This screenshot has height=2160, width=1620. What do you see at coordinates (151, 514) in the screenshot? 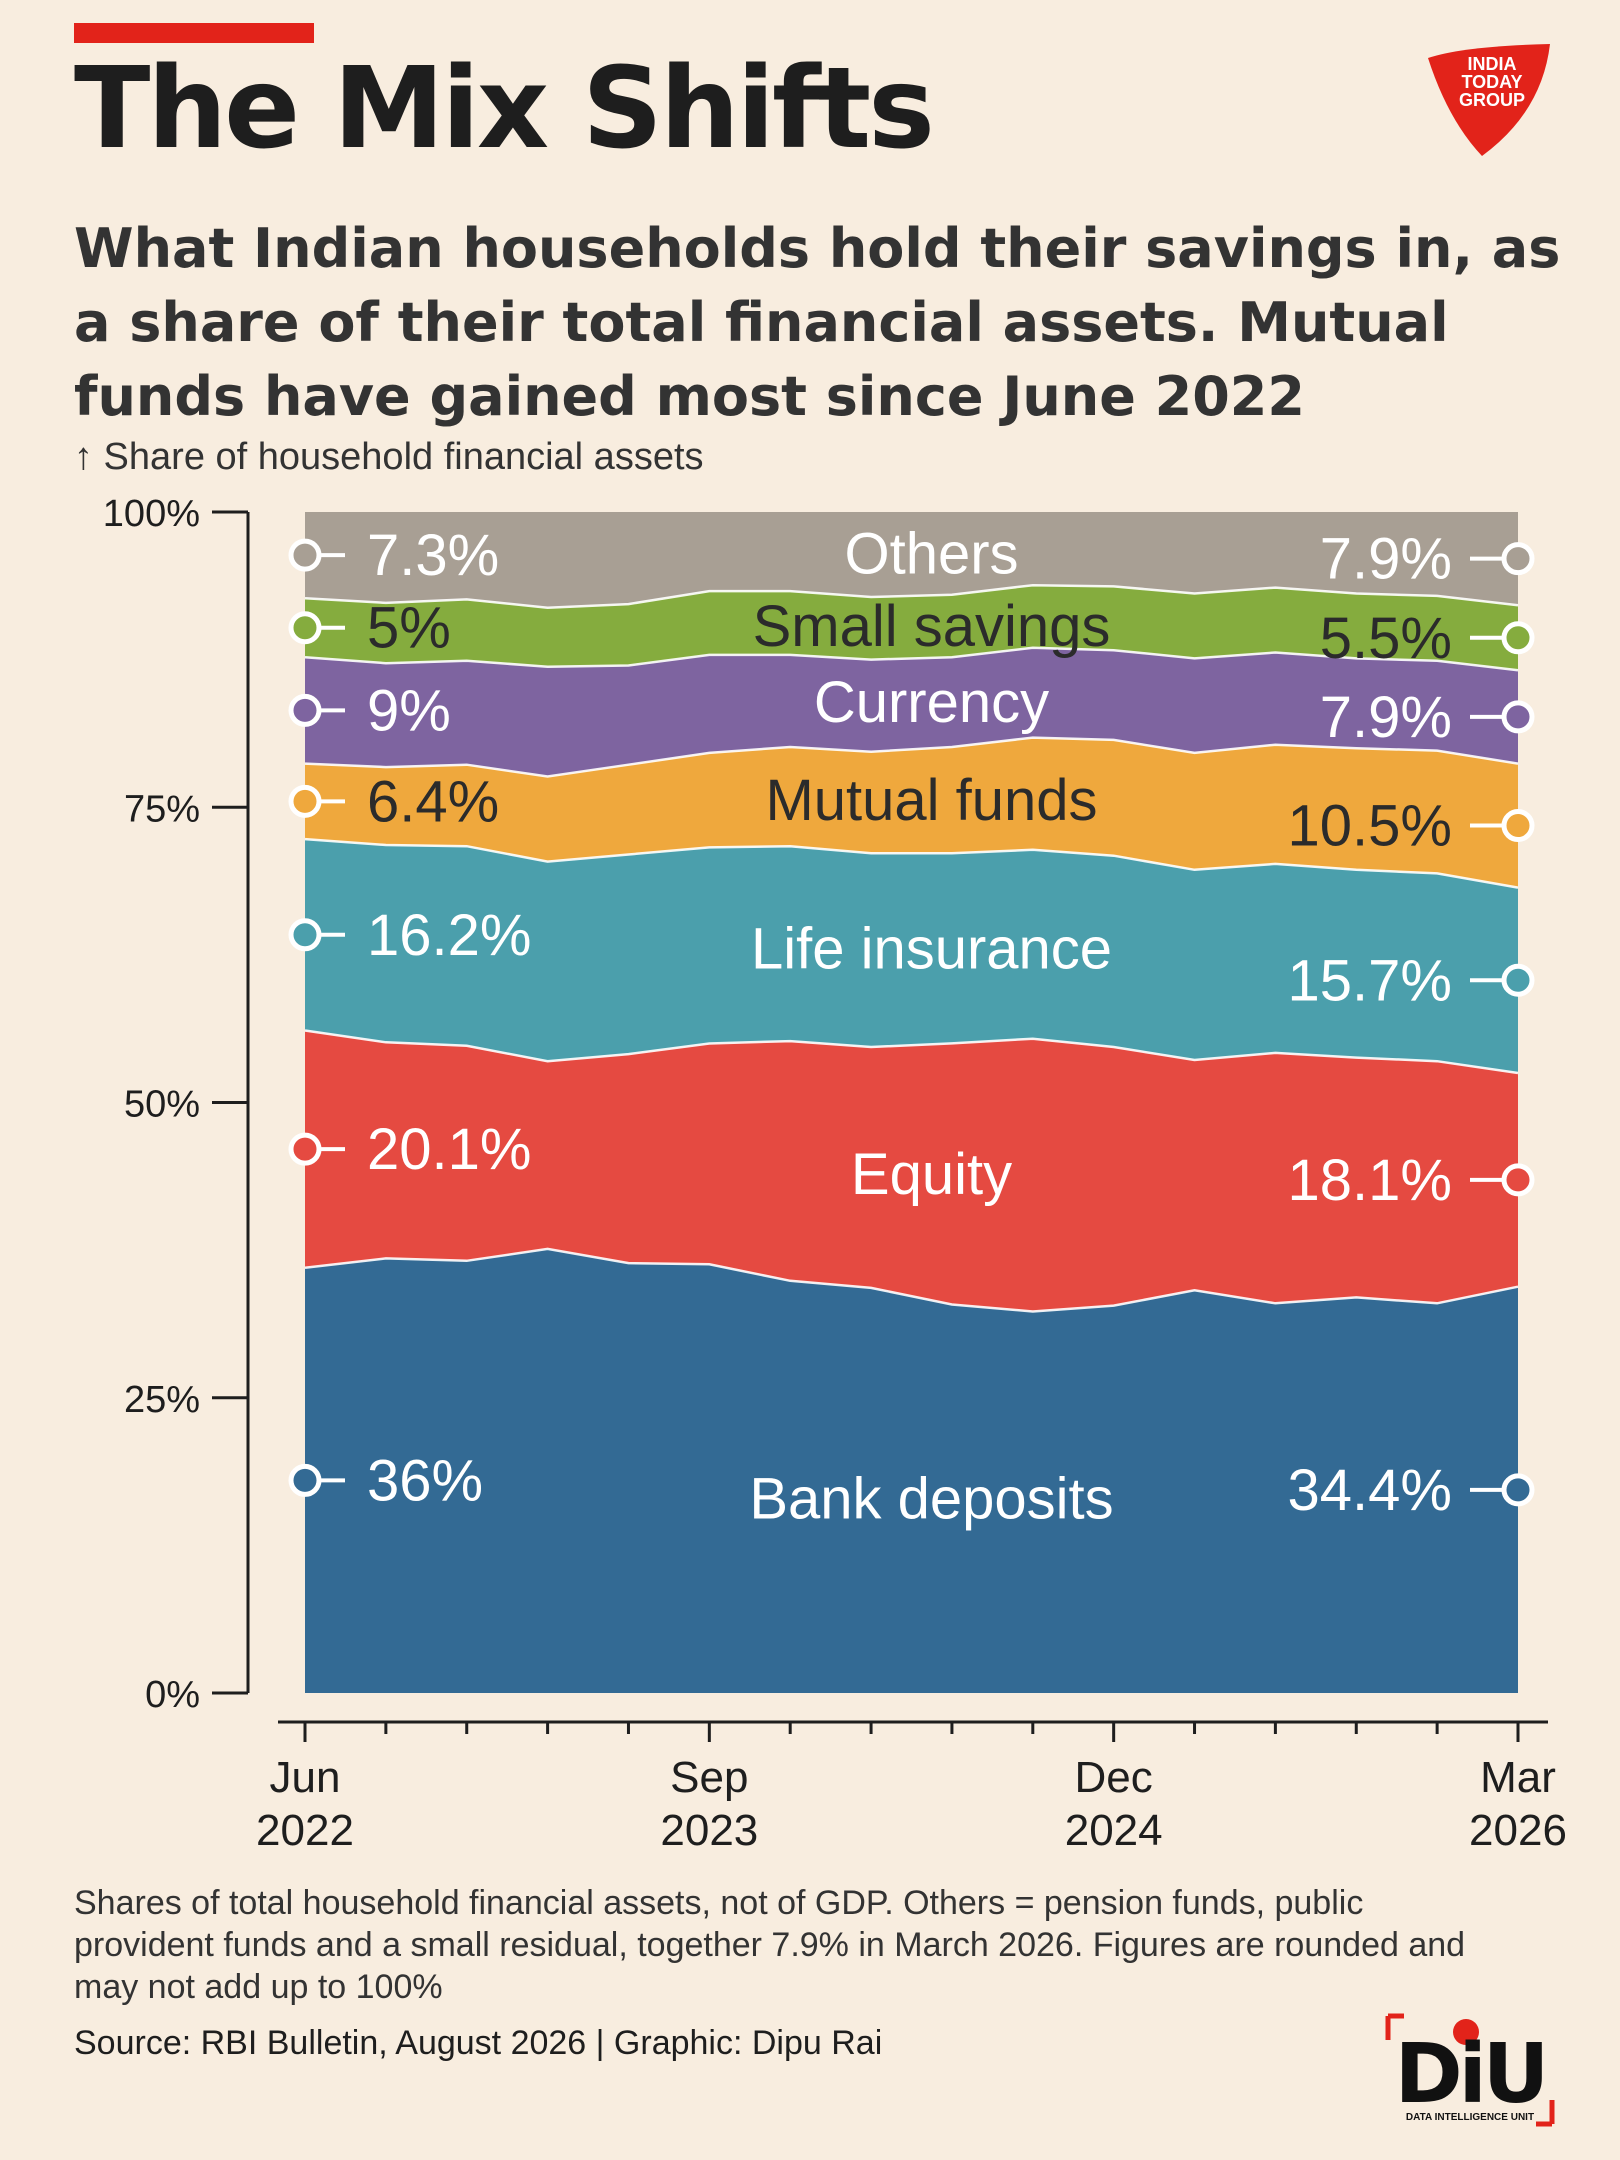
I see `y-tick-label: 100%` at bounding box center [151, 514].